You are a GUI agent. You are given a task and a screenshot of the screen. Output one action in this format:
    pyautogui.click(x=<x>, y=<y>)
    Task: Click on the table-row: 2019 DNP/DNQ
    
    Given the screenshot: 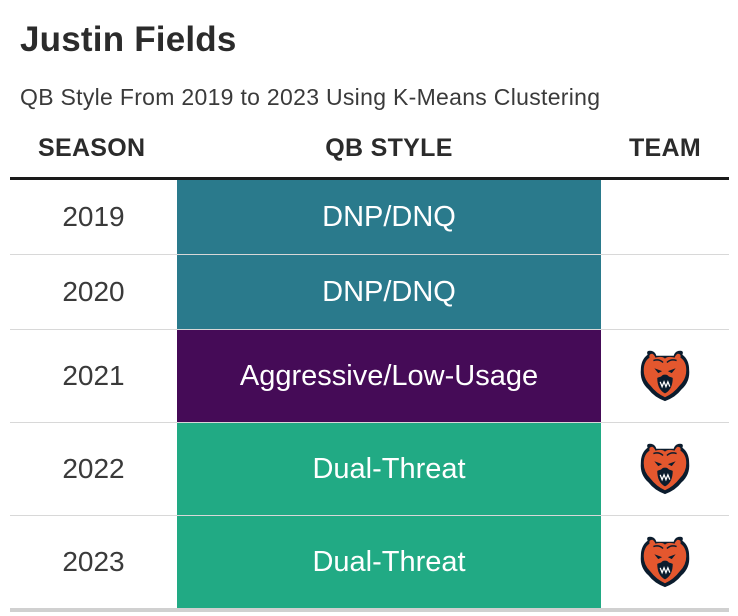 What is the action you would take?
    pyautogui.click(x=369, y=217)
    